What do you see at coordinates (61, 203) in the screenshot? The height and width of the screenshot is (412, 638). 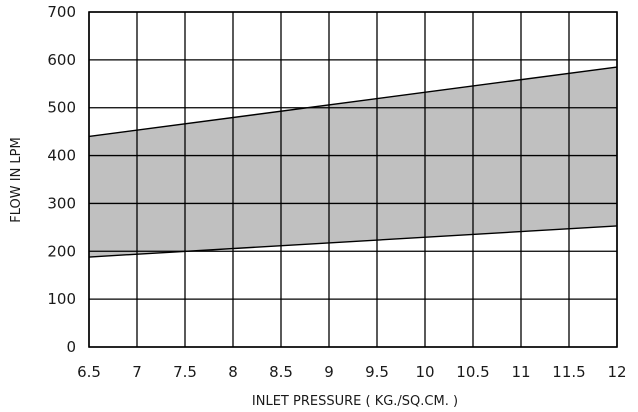 I see `y-tick-label: 300` at bounding box center [61, 203].